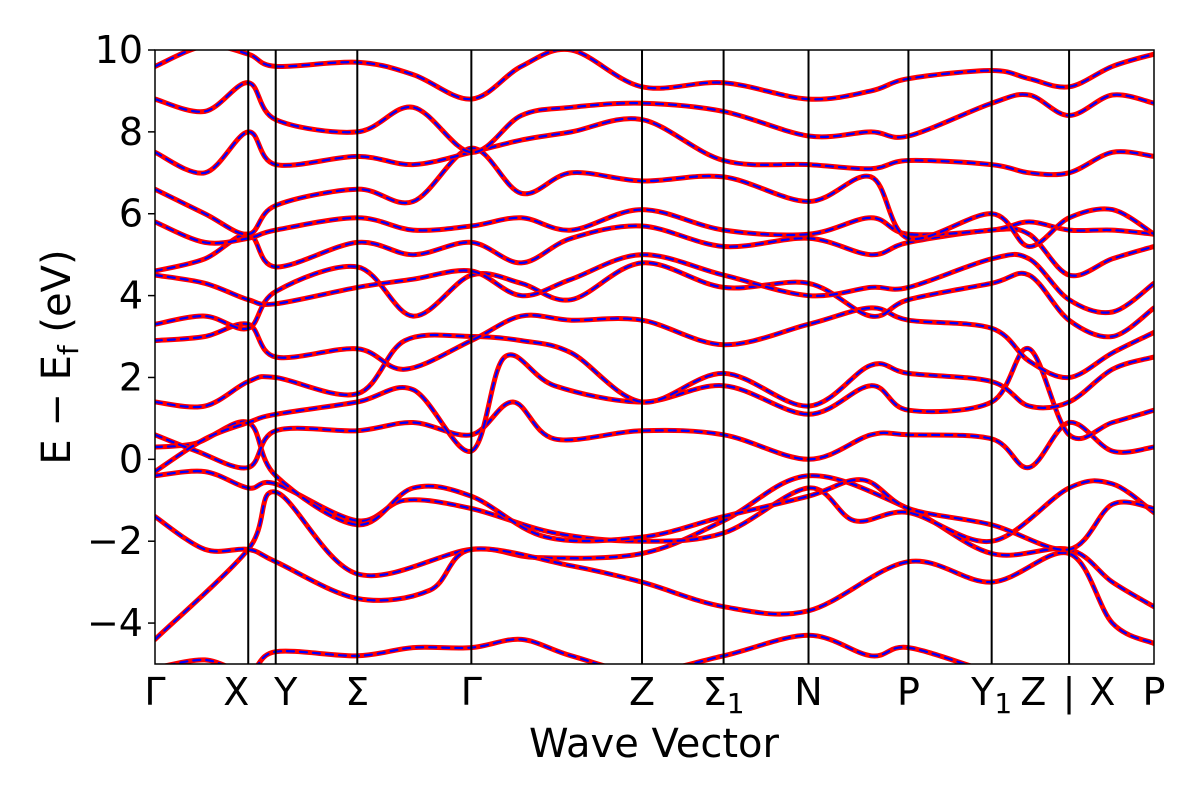  I want to click on band-5-solid, so click(654, 410).